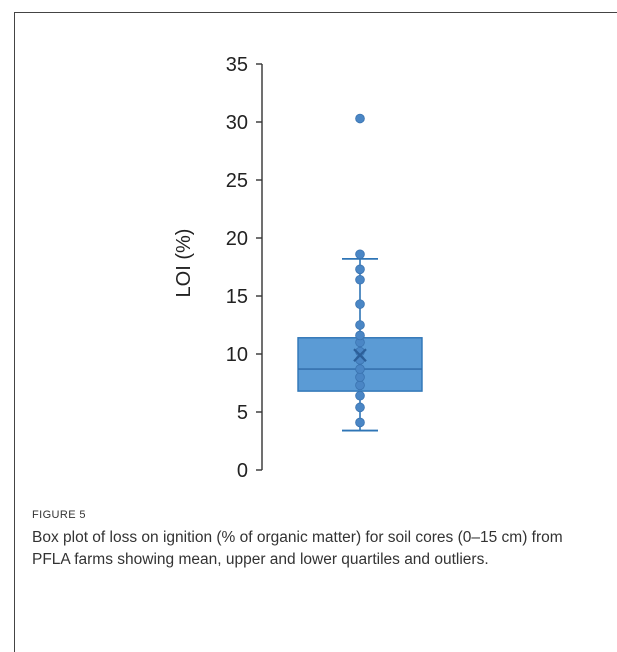  What do you see at coordinates (237, 123) in the screenshot?
I see `y-tick-label: 30` at bounding box center [237, 123].